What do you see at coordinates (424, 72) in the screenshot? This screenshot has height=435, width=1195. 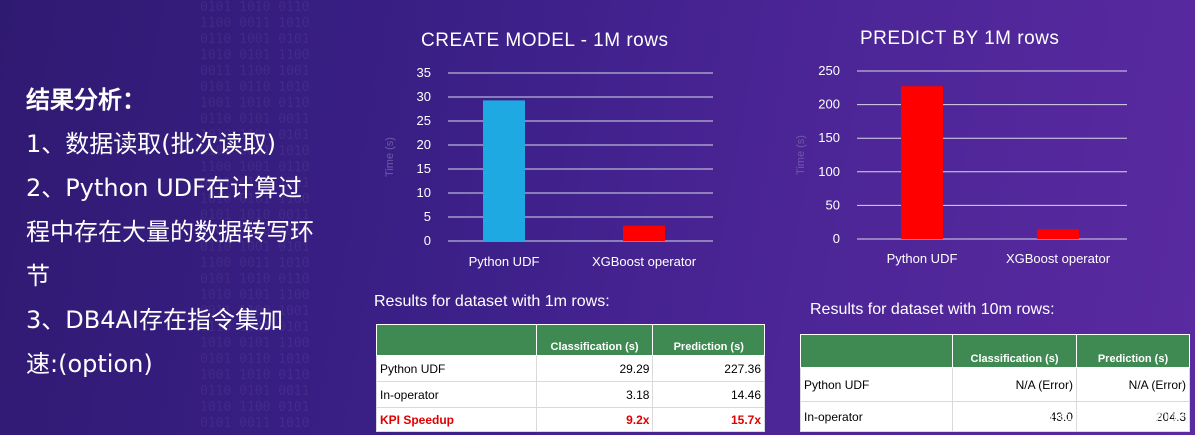 I see `y-tick-label: 35` at bounding box center [424, 72].